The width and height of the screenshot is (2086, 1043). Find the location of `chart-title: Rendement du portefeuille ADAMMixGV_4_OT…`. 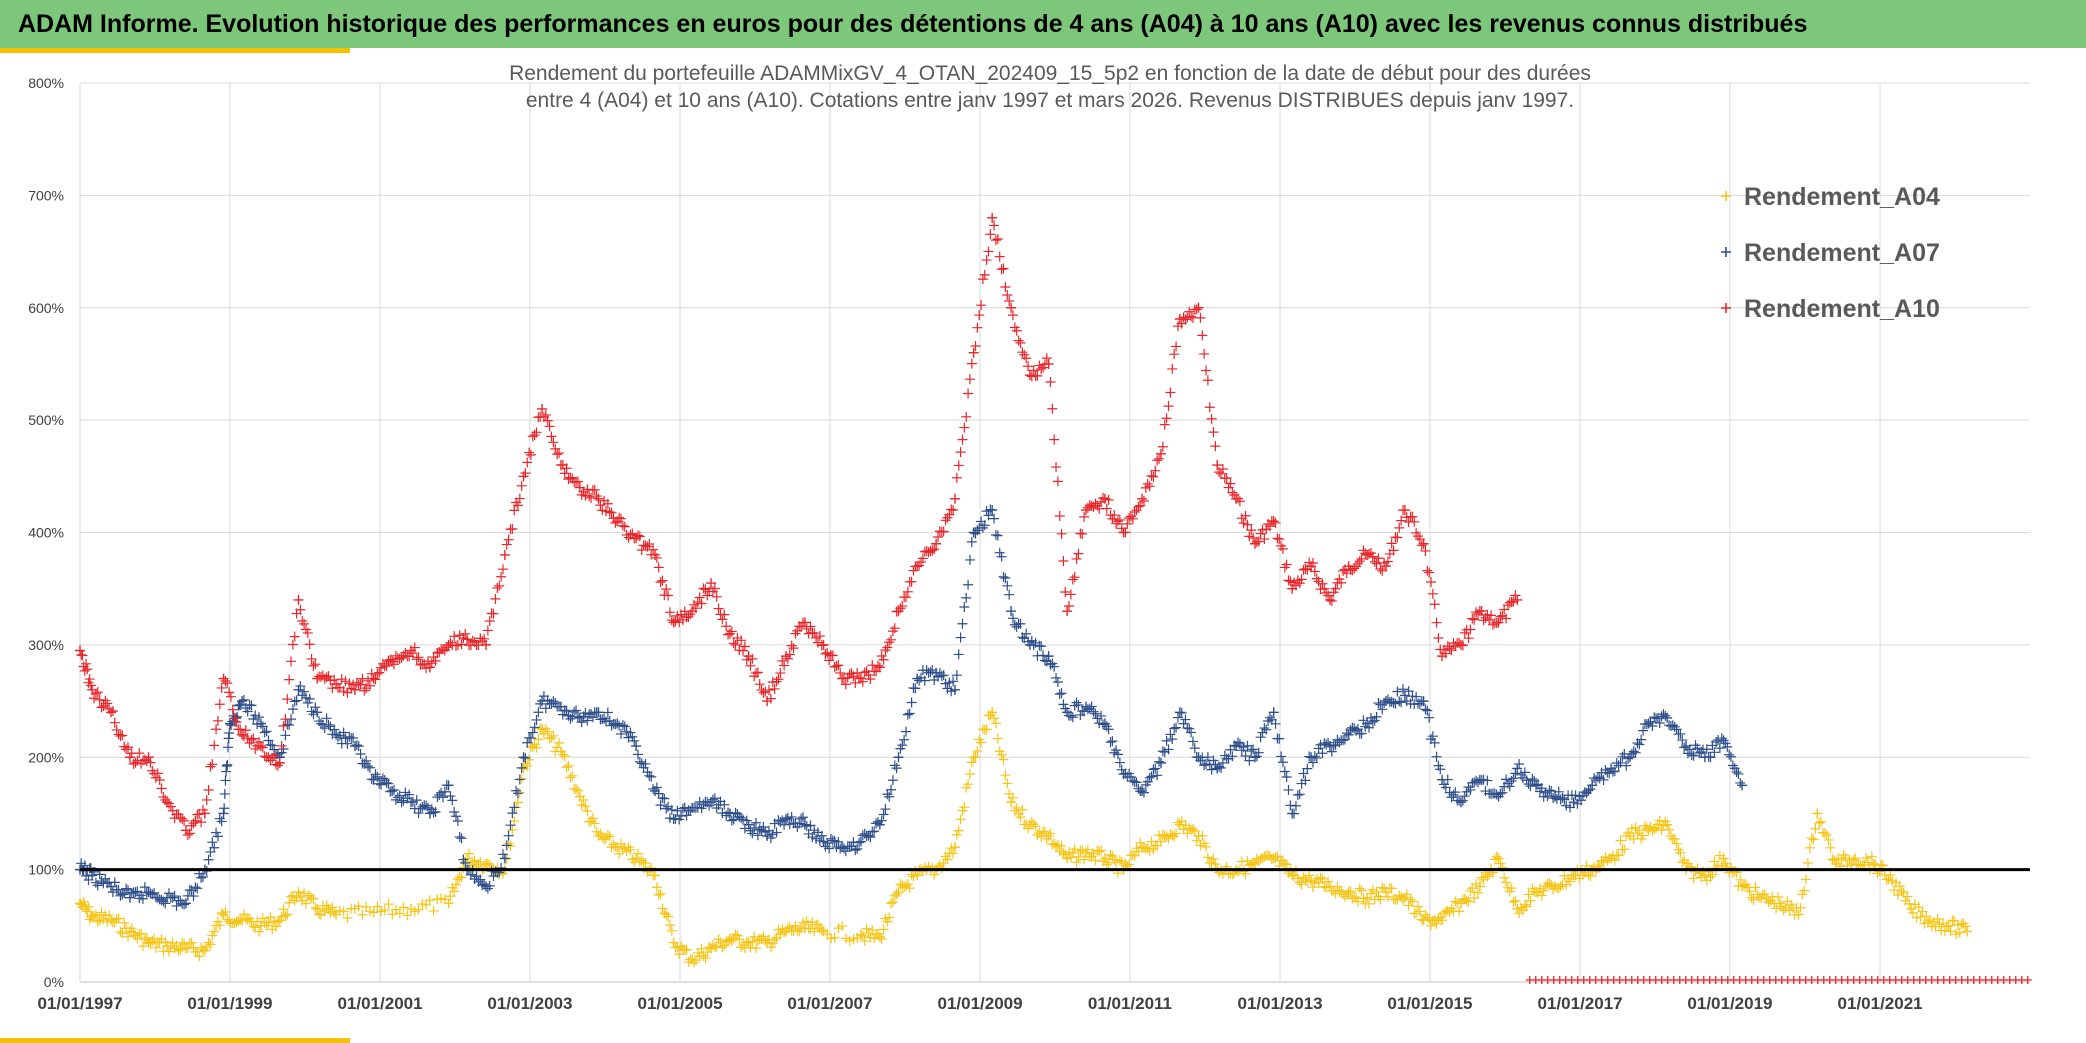

chart-title: Rendement du portefeuille ADAMMixGV_4_OT… is located at coordinates (1050, 87).